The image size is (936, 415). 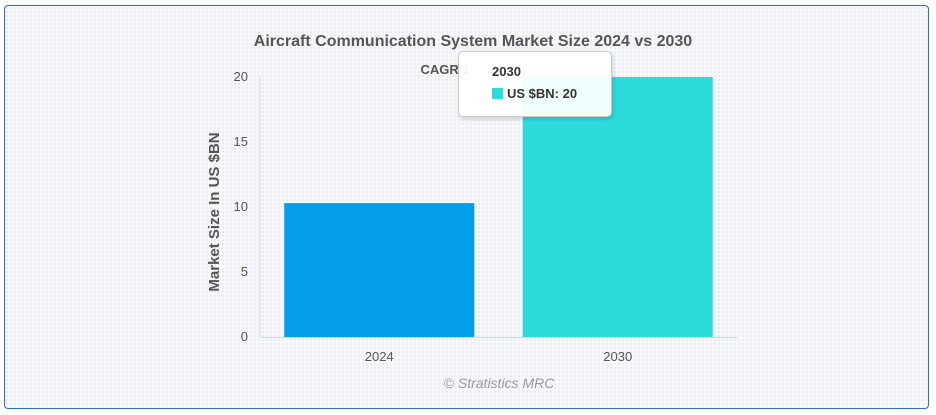 I want to click on y-tick-label: 0, so click(x=244, y=336).